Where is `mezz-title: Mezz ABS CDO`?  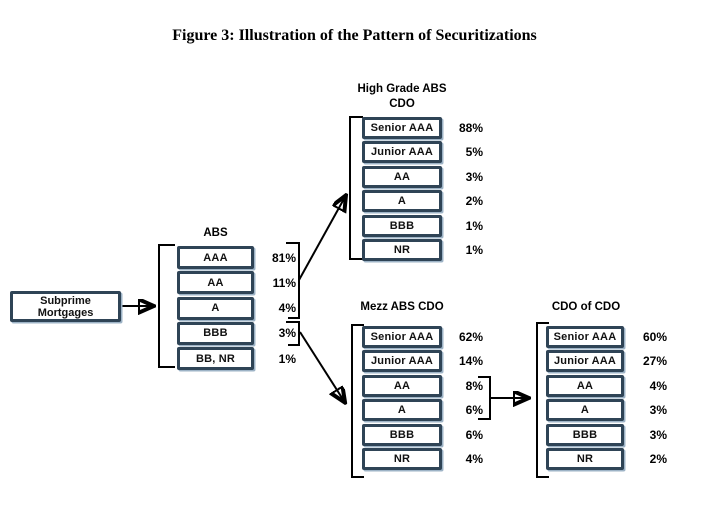
mezz-title: Mezz ABS CDO is located at coordinates (402, 307).